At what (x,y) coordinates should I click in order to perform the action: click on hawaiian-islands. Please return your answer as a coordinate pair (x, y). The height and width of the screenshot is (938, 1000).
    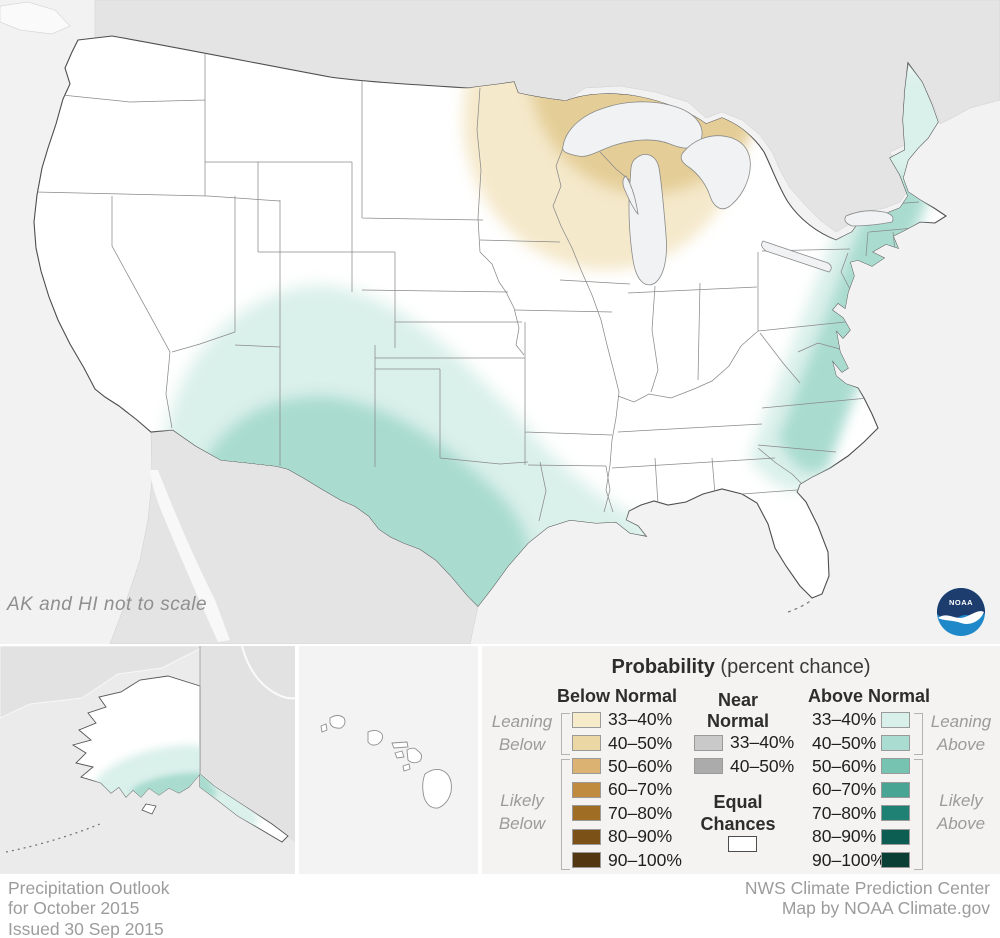
    Looking at the image, I should click on (386, 762).